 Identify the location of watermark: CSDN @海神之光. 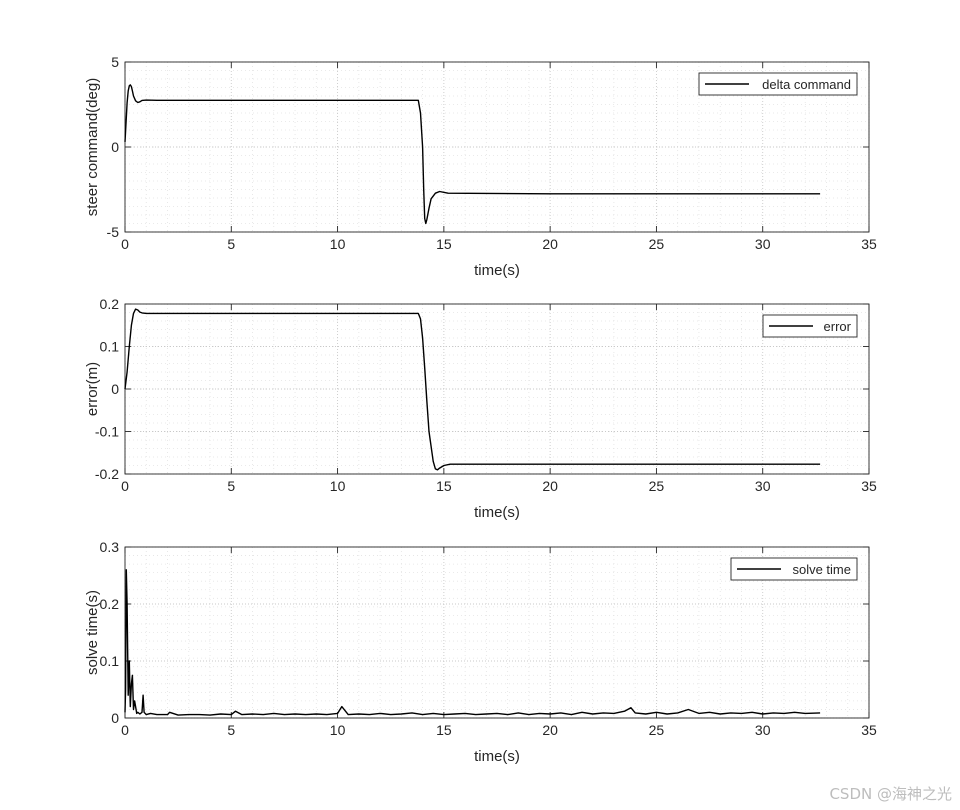
(890, 794).